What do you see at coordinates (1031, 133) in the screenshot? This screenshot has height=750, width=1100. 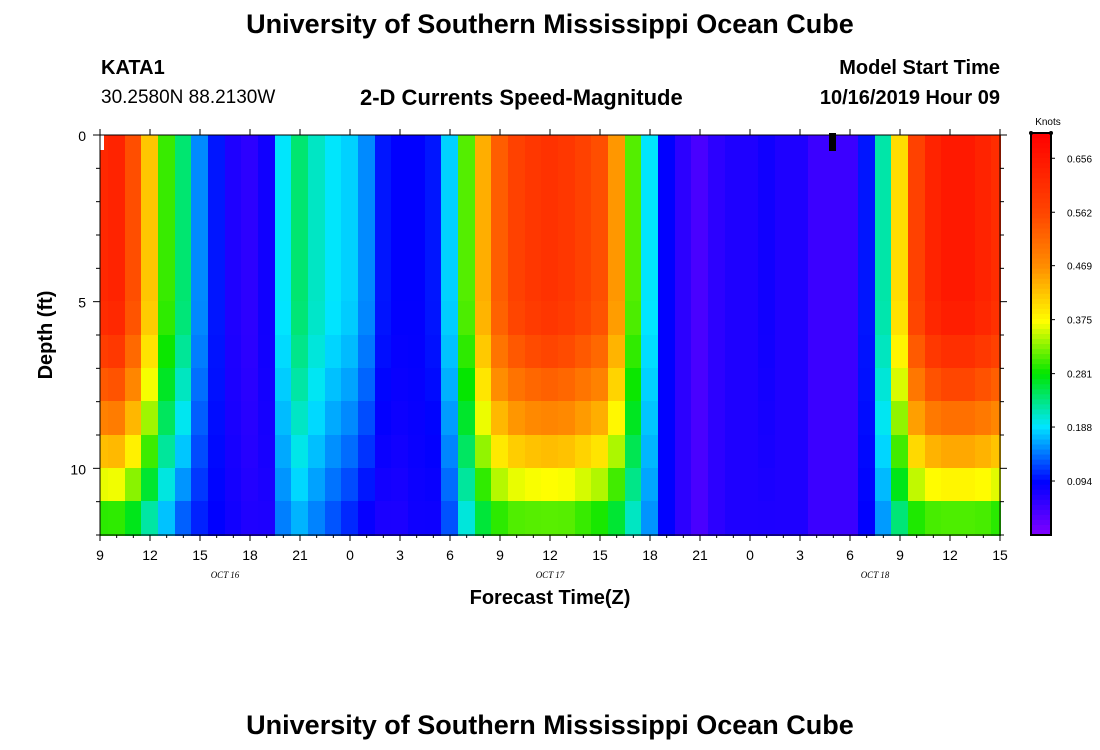 I see `colorbar-corner-dot` at bounding box center [1031, 133].